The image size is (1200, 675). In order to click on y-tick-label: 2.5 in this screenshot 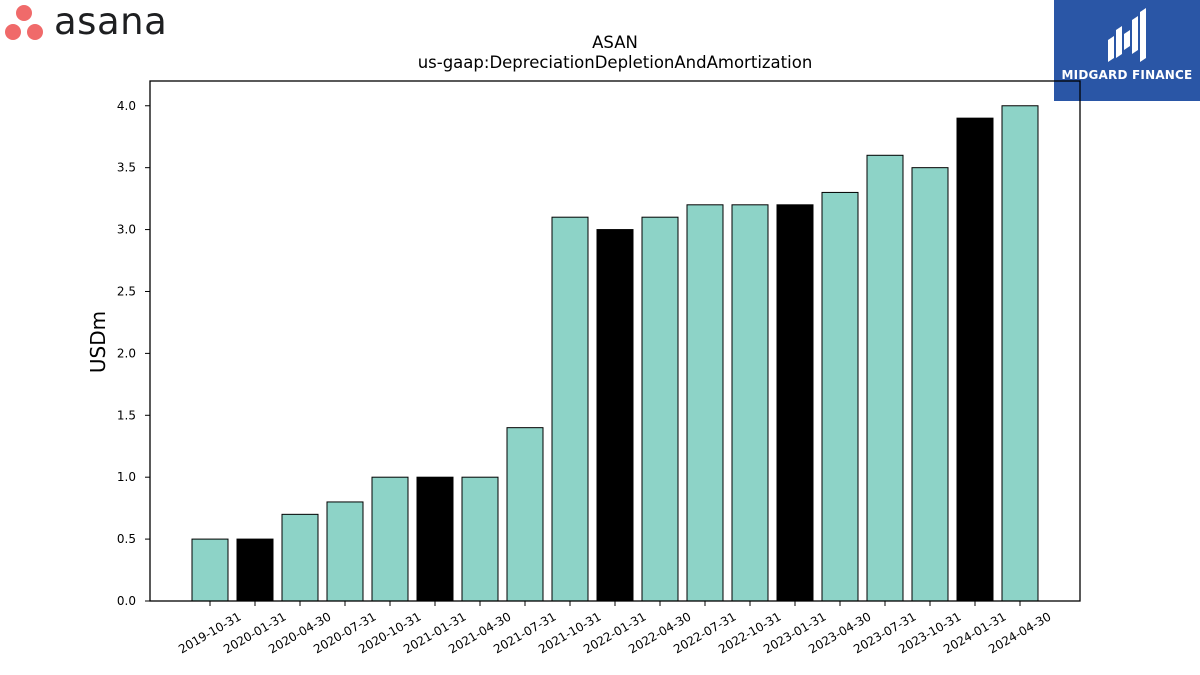, I will do `click(126, 291)`.